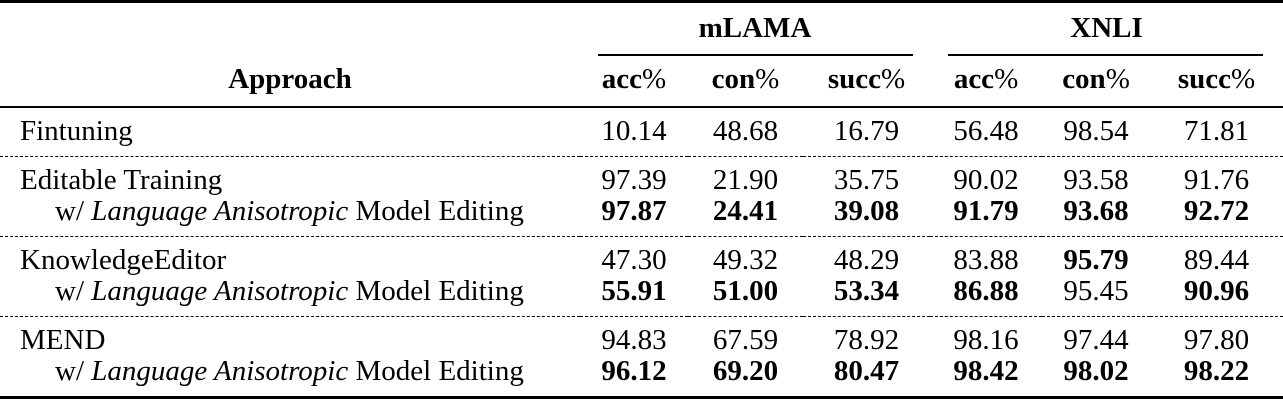 The height and width of the screenshot is (401, 1283). I want to click on metric-value: 49.32, so click(745, 256).